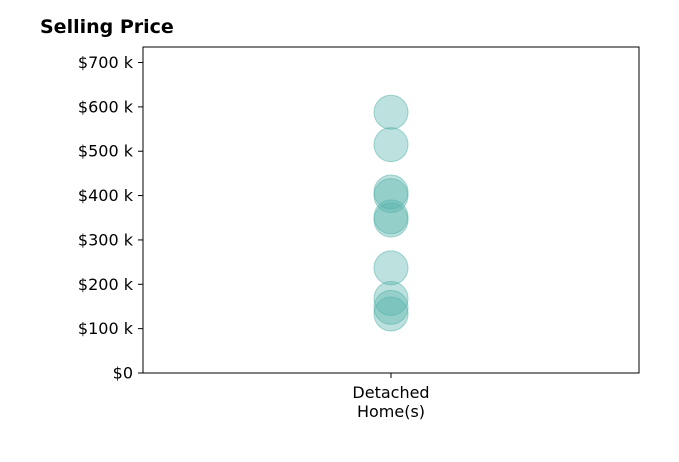  I want to click on y-tick-label: $300 k, so click(106, 239).